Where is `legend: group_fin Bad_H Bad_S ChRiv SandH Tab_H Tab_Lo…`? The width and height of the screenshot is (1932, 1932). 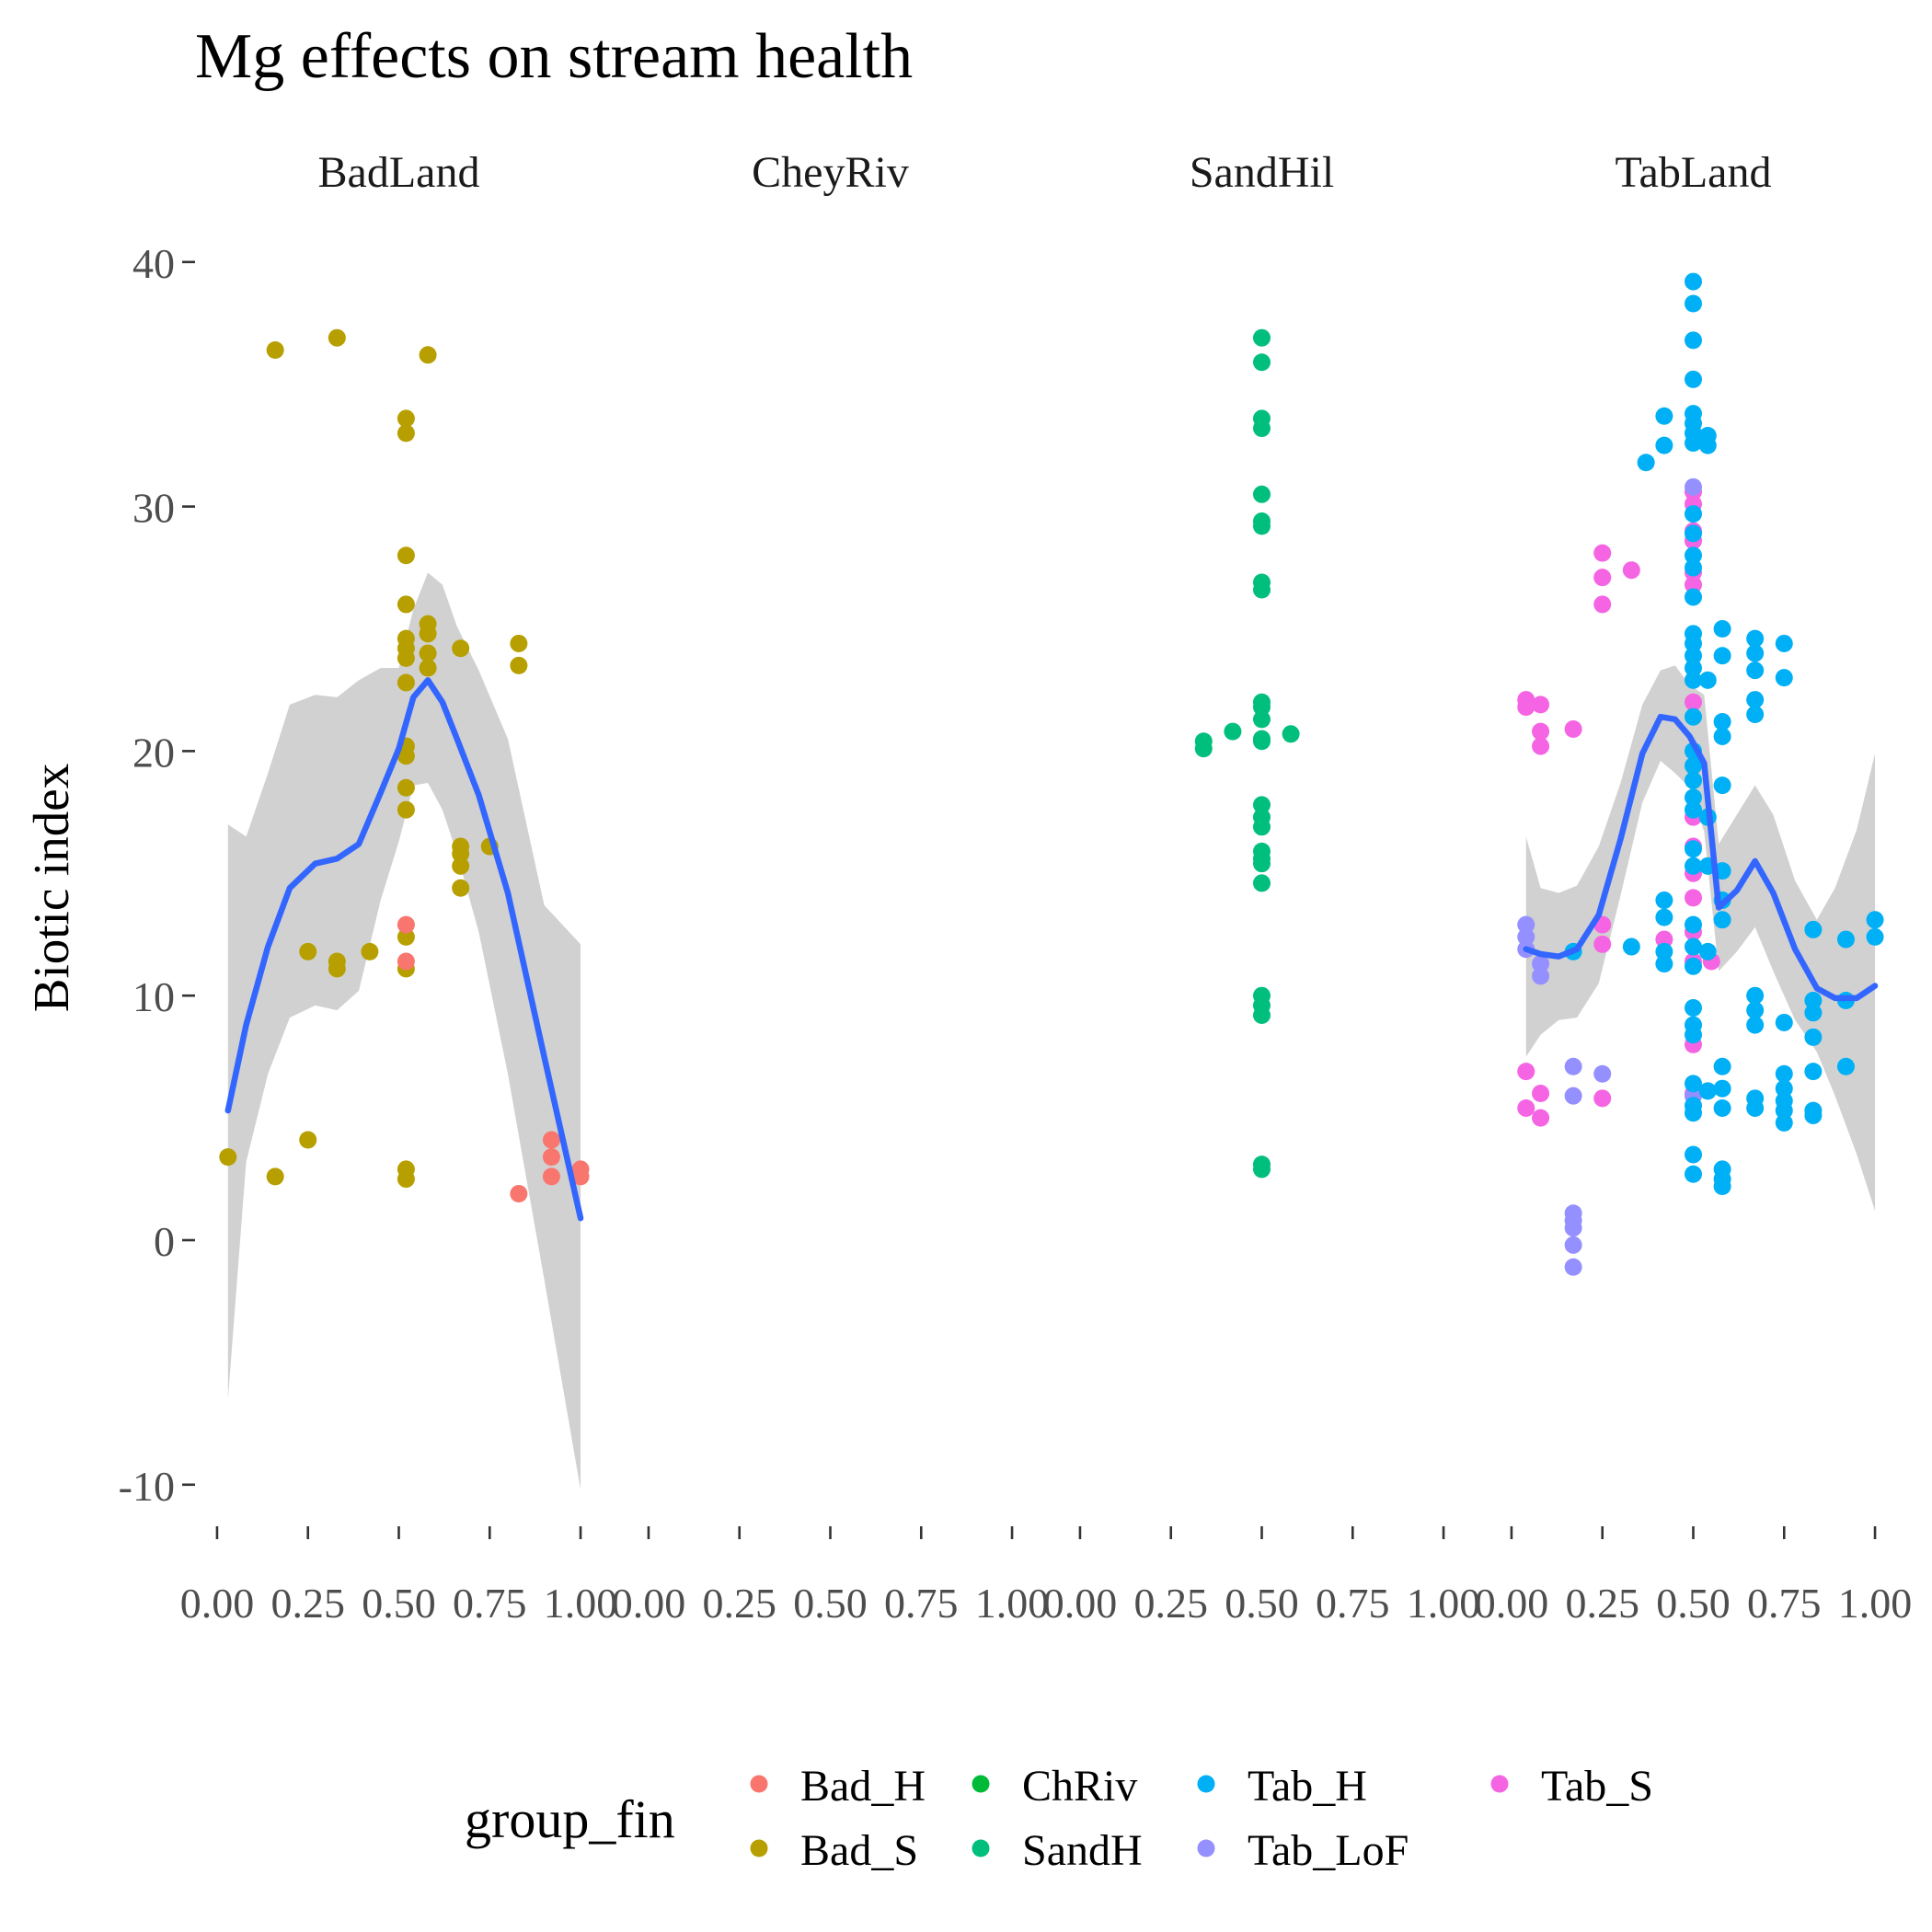 legend: group_fin Bad_H Bad_S ChRiv SandH Tab_H Tab_Lo… is located at coordinates (1059, 1818).